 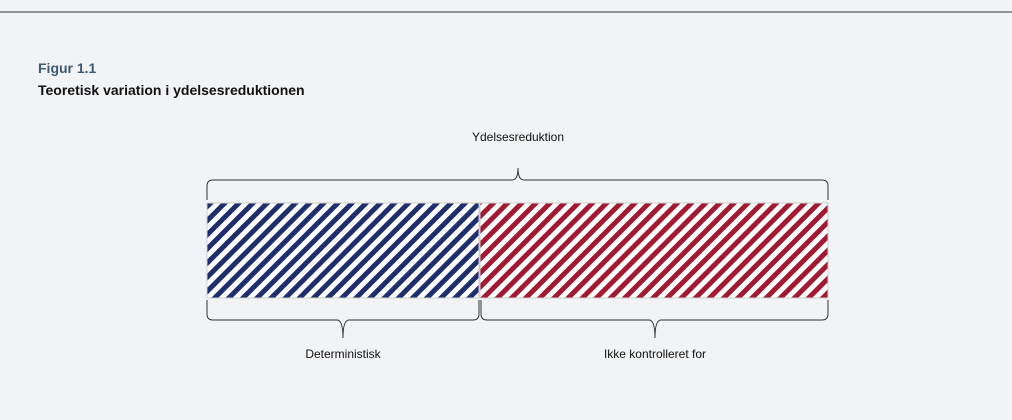 What do you see at coordinates (343, 250) in the screenshot?
I see `segment-deterministic` at bounding box center [343, 250].